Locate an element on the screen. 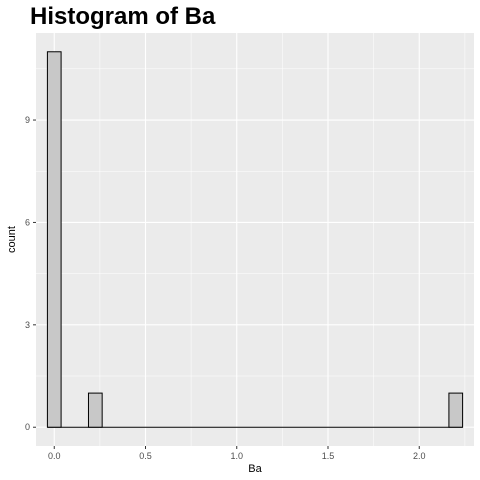  x-tick-label: 0.5 is located at coordinates (145, 456).